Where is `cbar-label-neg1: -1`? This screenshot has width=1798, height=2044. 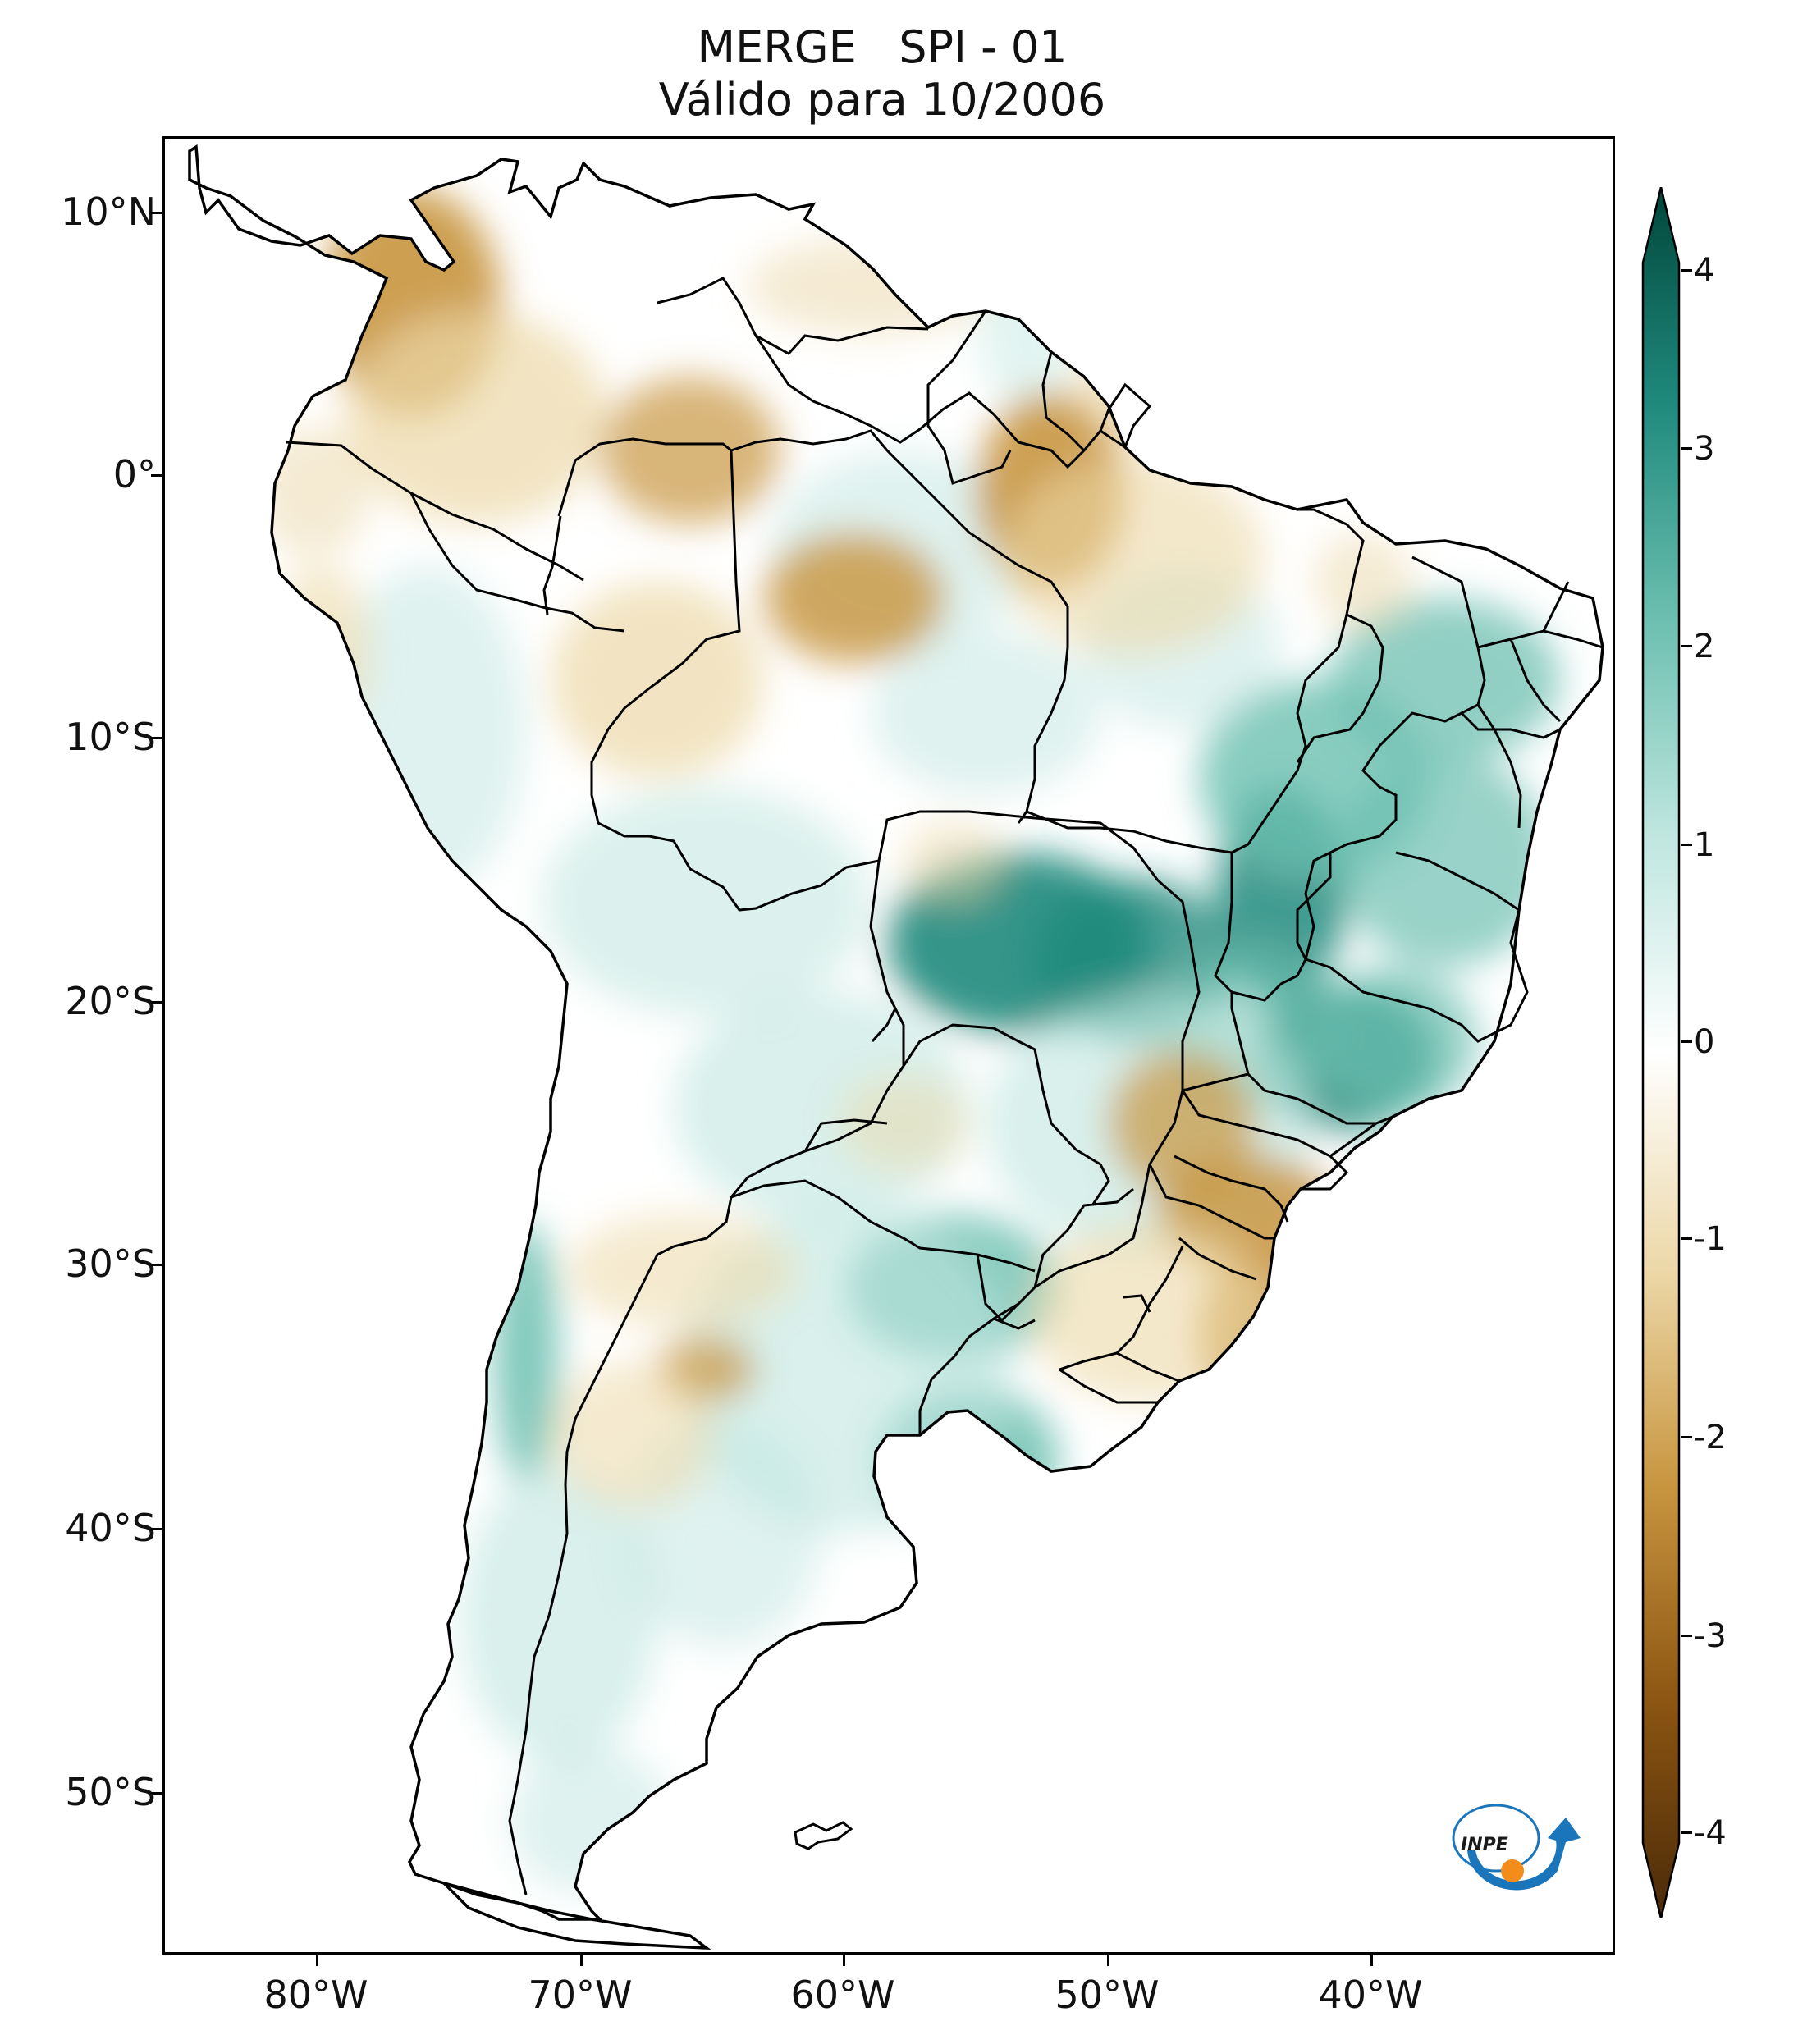
cbar-label-neg1: -1 is located at coordinates (1710, 1239).